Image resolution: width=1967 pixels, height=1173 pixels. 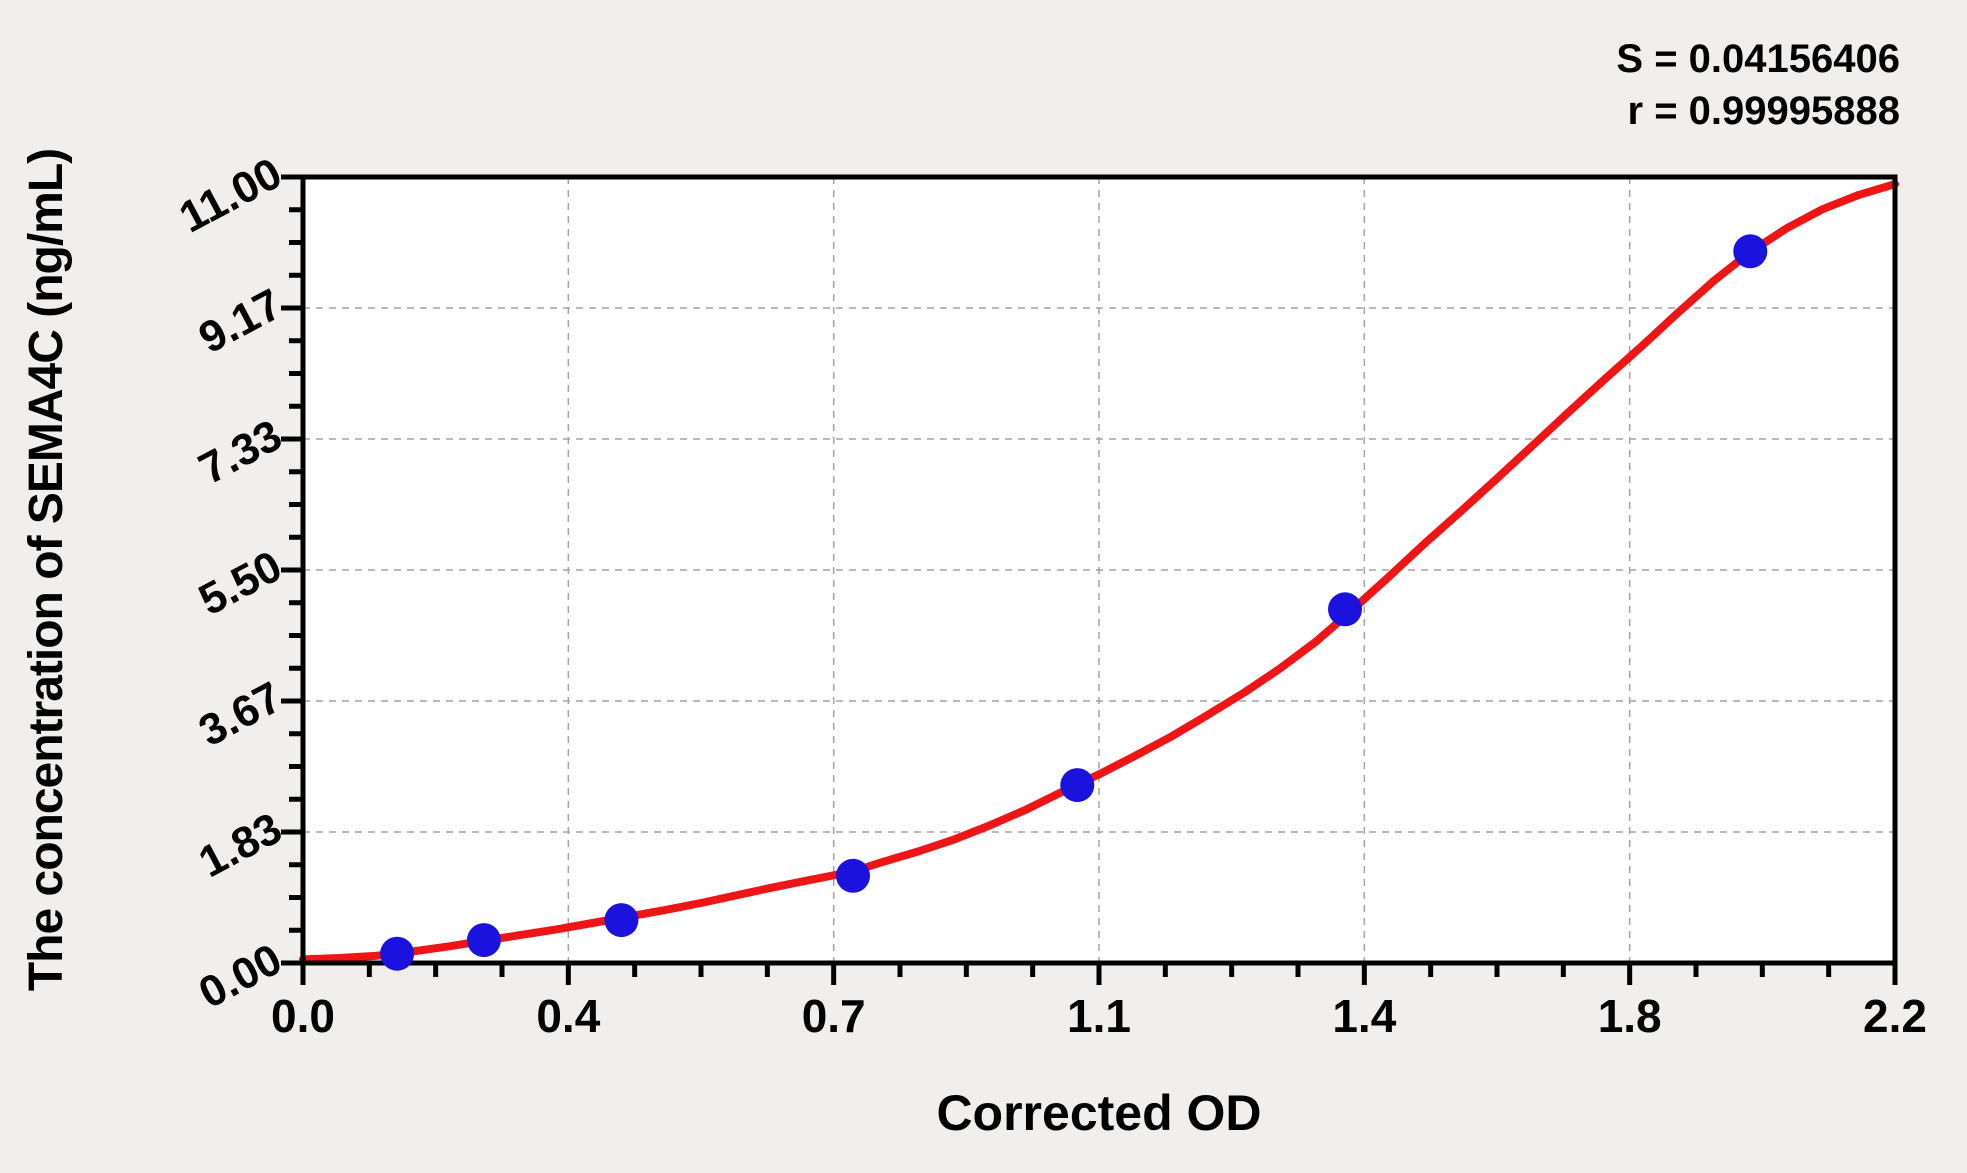 What do you see at coordinates (1895, 1016) in the screenshot?
I see `x-tick-label: 2.2` at bounding box center [1895, 1016].